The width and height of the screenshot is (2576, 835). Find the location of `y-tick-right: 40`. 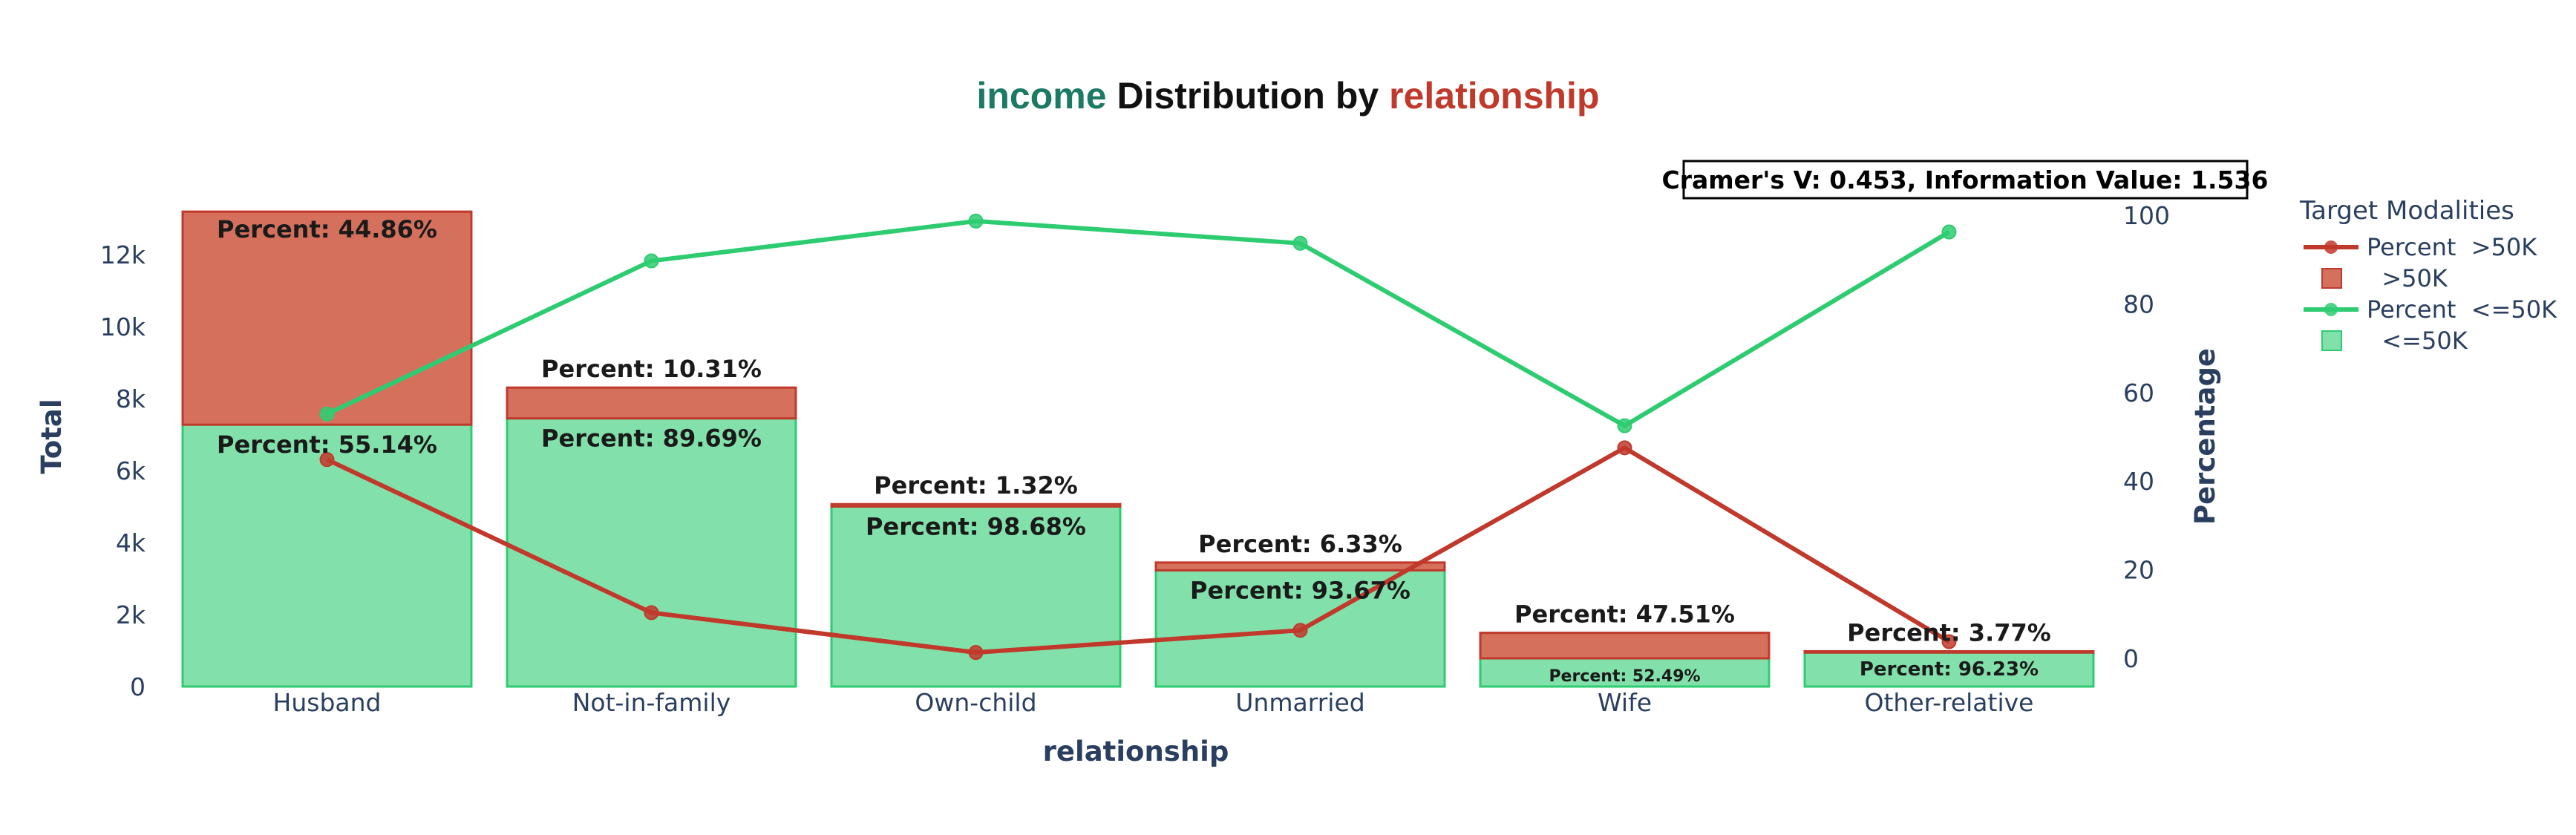

y-tick-right: 40 is located at coordinates (2138, 481).